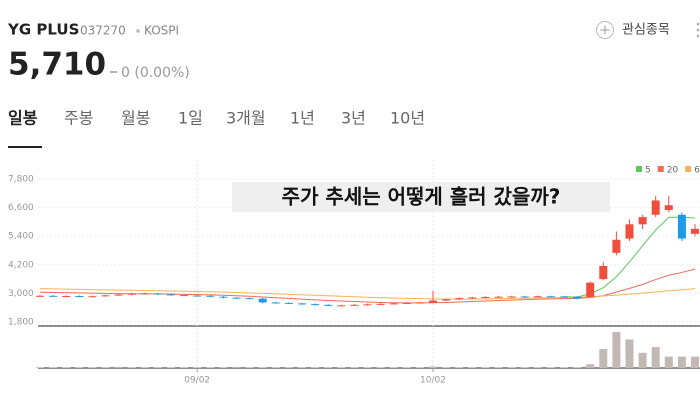 The height and width of the screenshot is (400, 700). I want to click on price-change: 0 (0.00%), so click(155, 73).